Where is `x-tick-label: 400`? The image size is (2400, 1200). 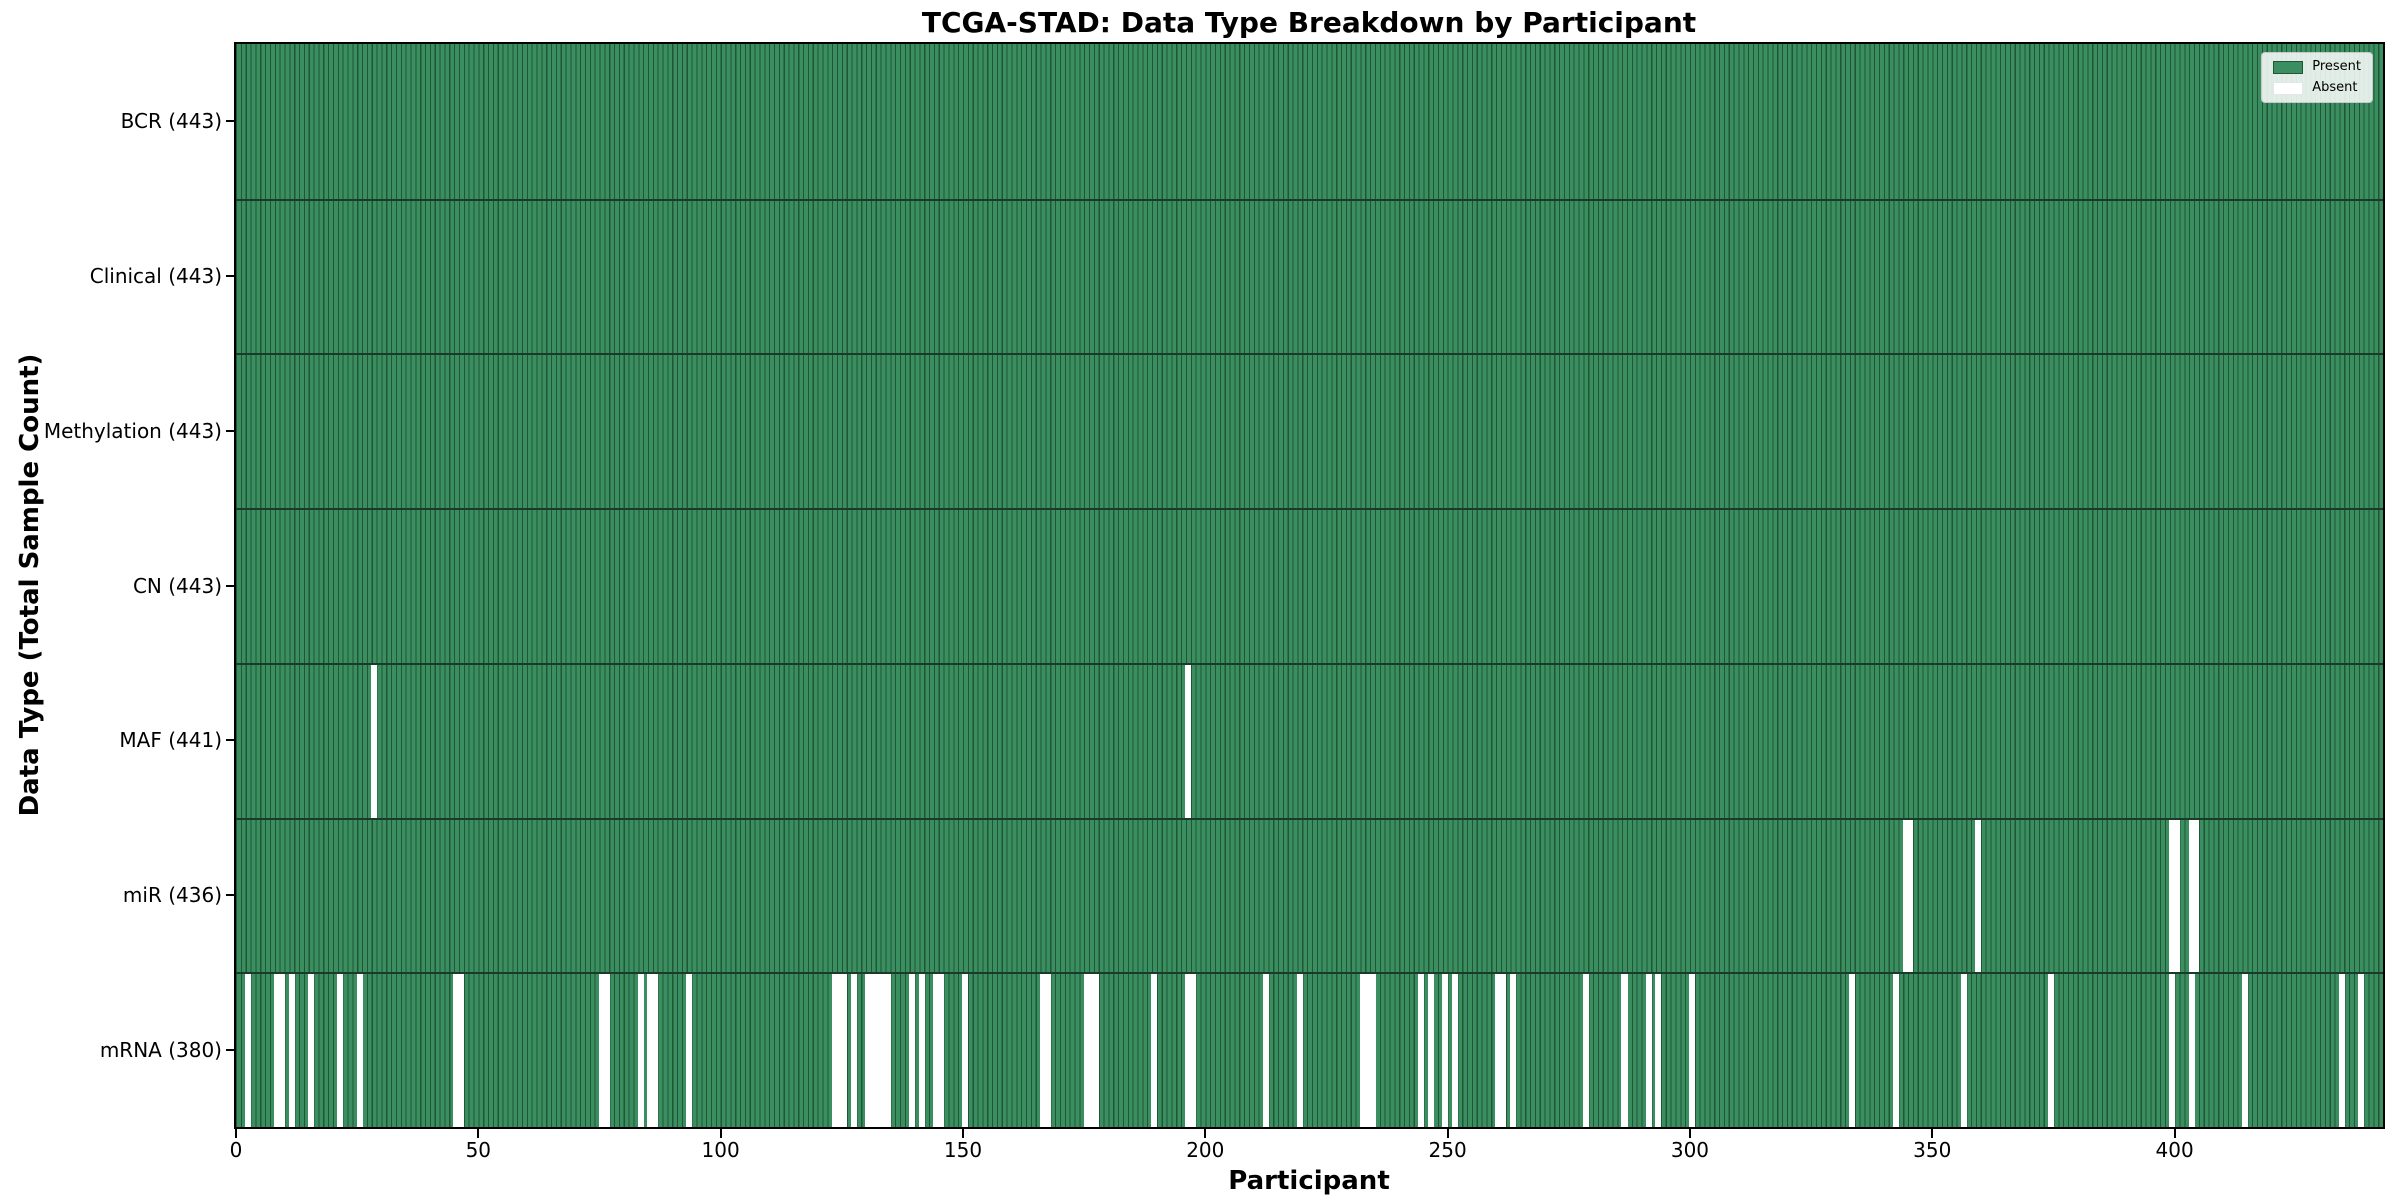 x-tick-label: 400 is located at coordinates (2174, 1150).